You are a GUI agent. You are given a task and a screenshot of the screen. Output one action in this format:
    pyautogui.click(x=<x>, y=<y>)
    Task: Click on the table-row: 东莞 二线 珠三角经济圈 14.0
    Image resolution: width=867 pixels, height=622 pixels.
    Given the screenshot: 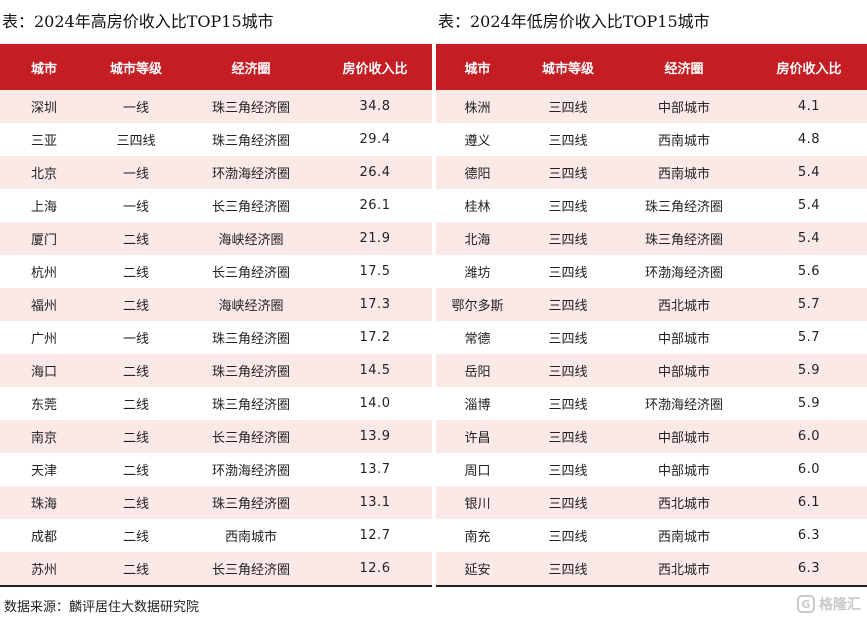 What is the action you would take?
    pyautogui.click(x=216, y=403)
    